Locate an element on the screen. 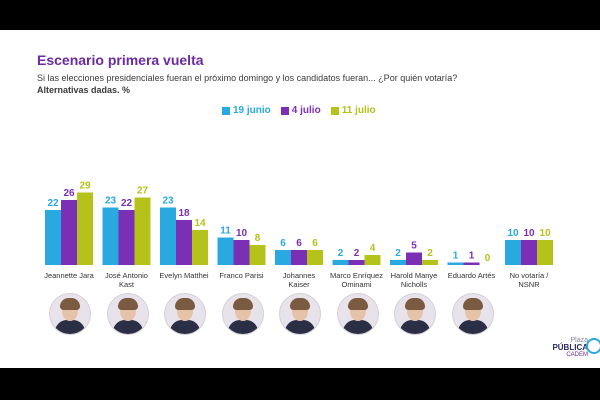  data-label: 27 is located at coordinates (143, 191).